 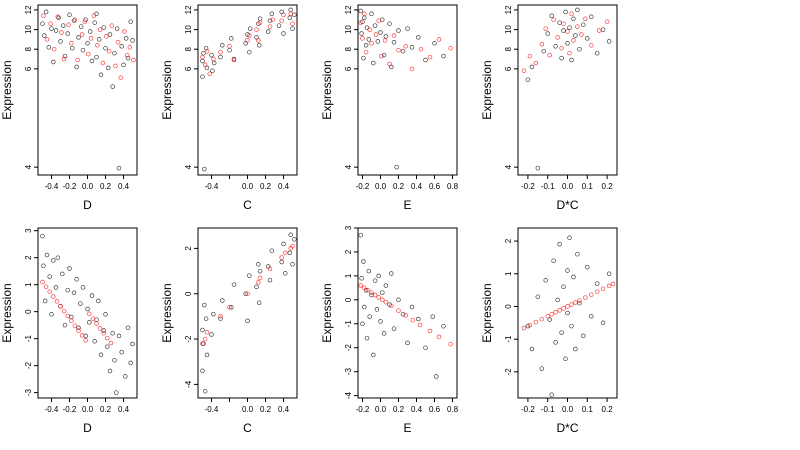 I want to click on scatter-panel-1: -0.4 -0.2 0.0 0.2 0.4 4 6 8 10 12 D Expression, so click(x=69, y=108).